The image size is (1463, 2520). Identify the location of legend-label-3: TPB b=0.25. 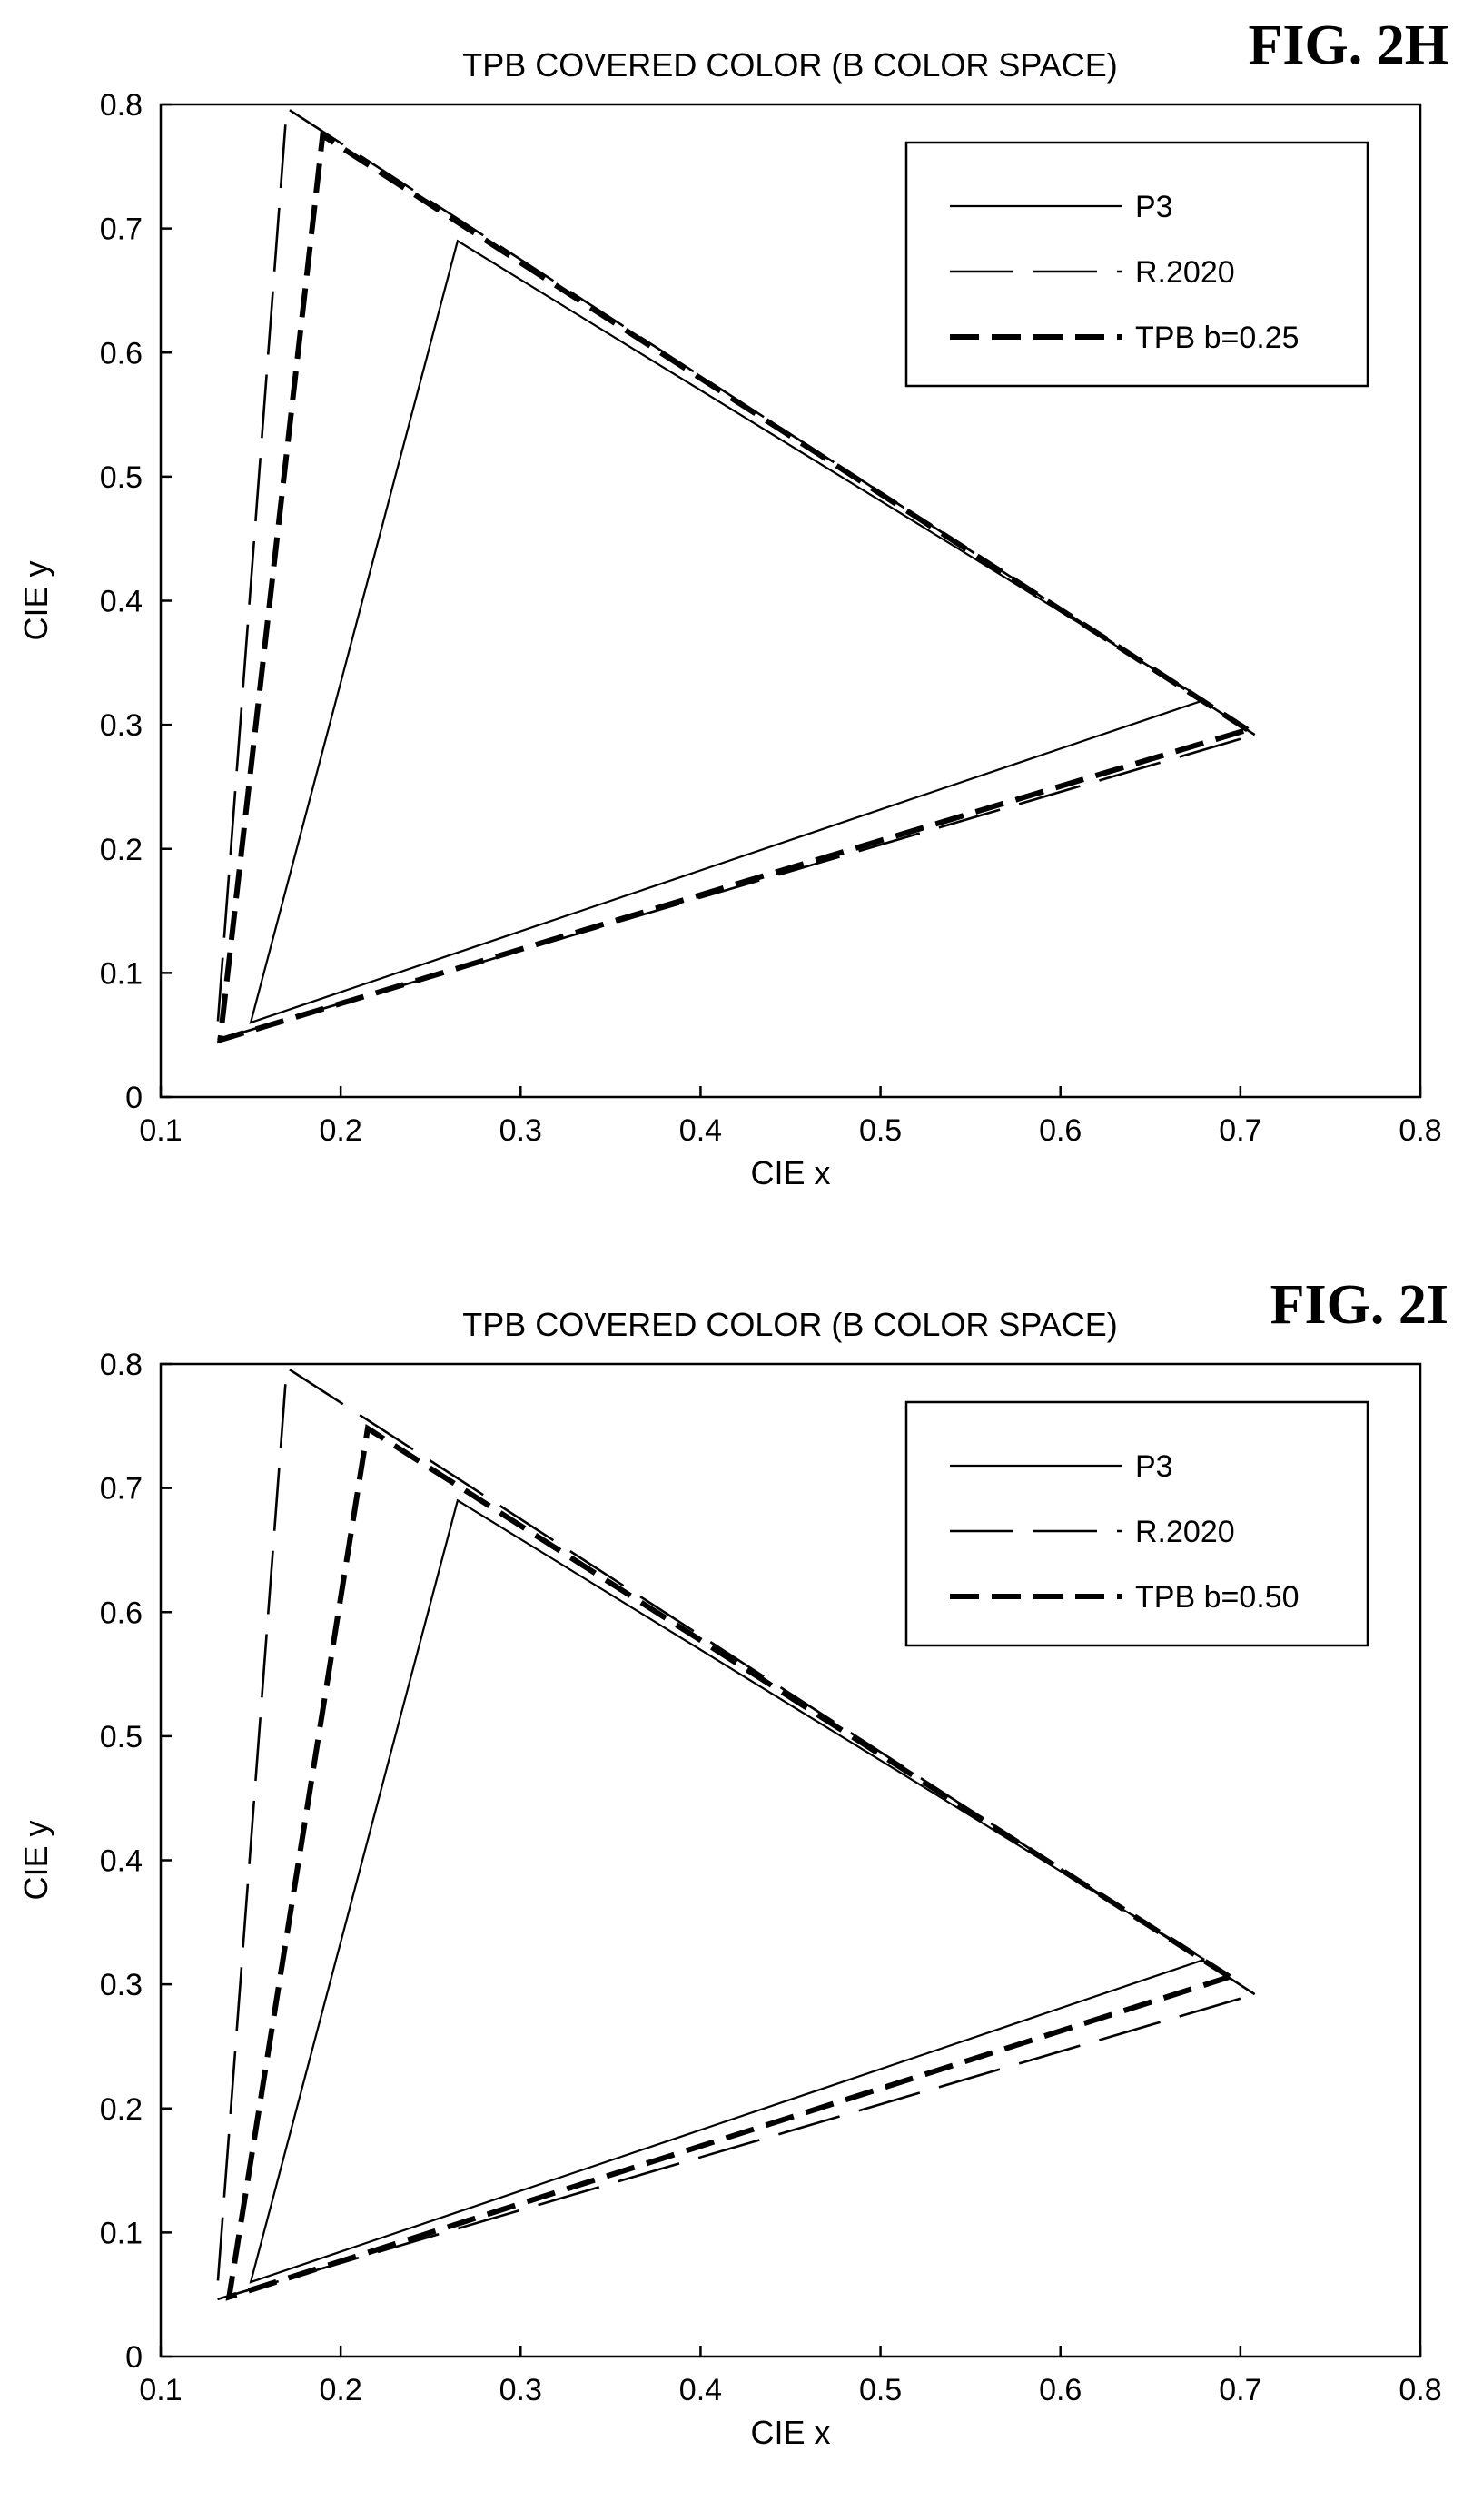
(1217, 338).